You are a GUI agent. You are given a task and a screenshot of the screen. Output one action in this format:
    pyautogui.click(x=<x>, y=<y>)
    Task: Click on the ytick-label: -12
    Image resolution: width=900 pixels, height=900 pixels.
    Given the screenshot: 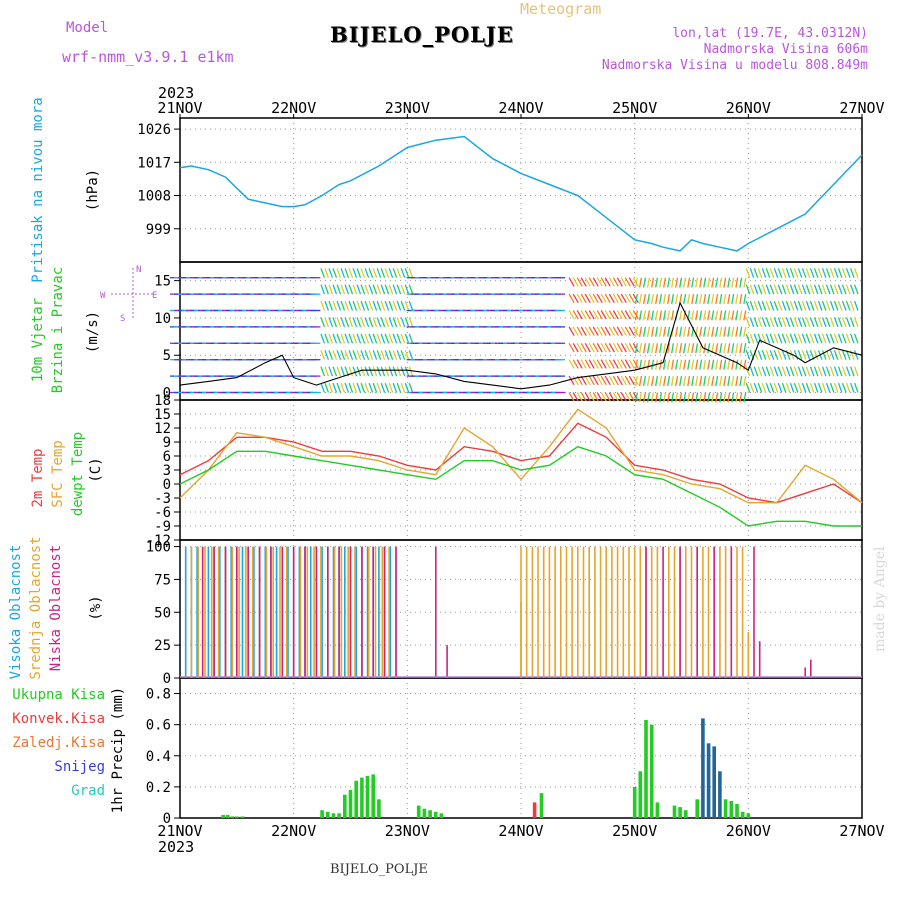 What is the action you would take?
    pyautogui.click(x=158, y=541)
    